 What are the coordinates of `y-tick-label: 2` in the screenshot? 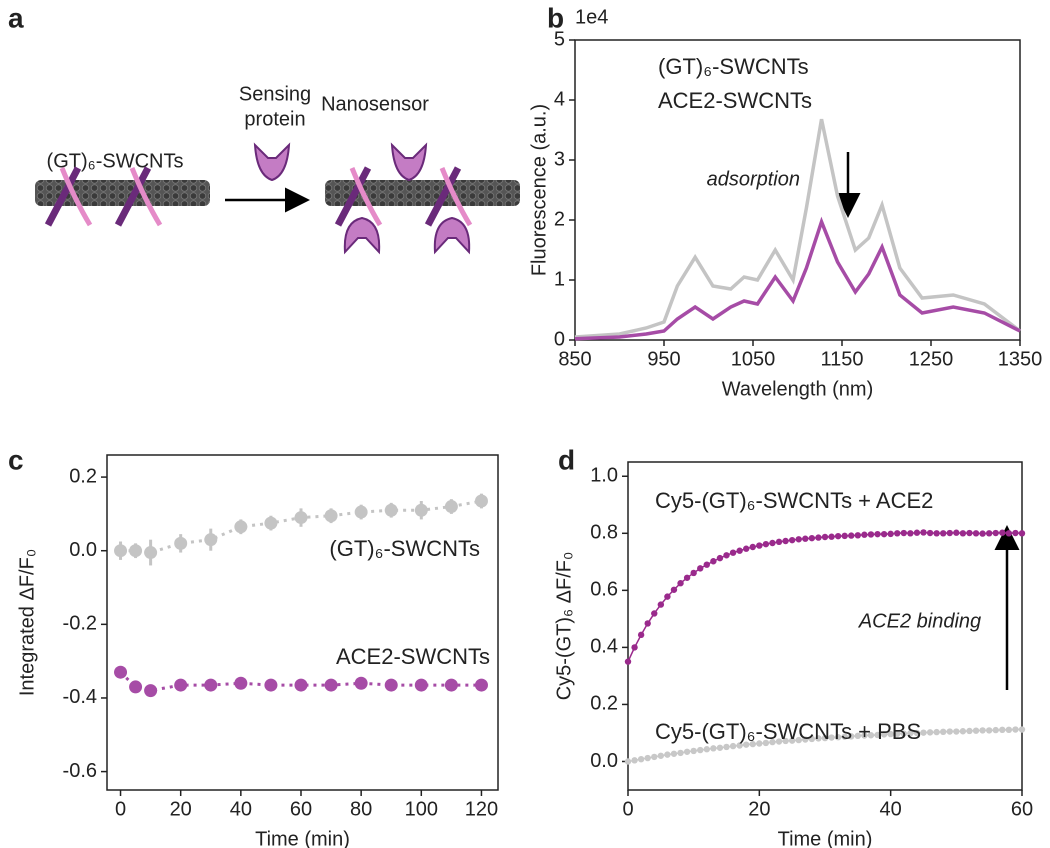 It's located at (559, 219).